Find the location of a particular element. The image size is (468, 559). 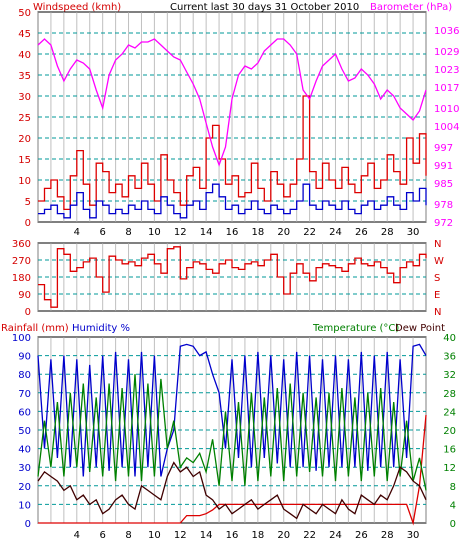

dewpoint-title: Dew Point is located at coordinates (420, 328).